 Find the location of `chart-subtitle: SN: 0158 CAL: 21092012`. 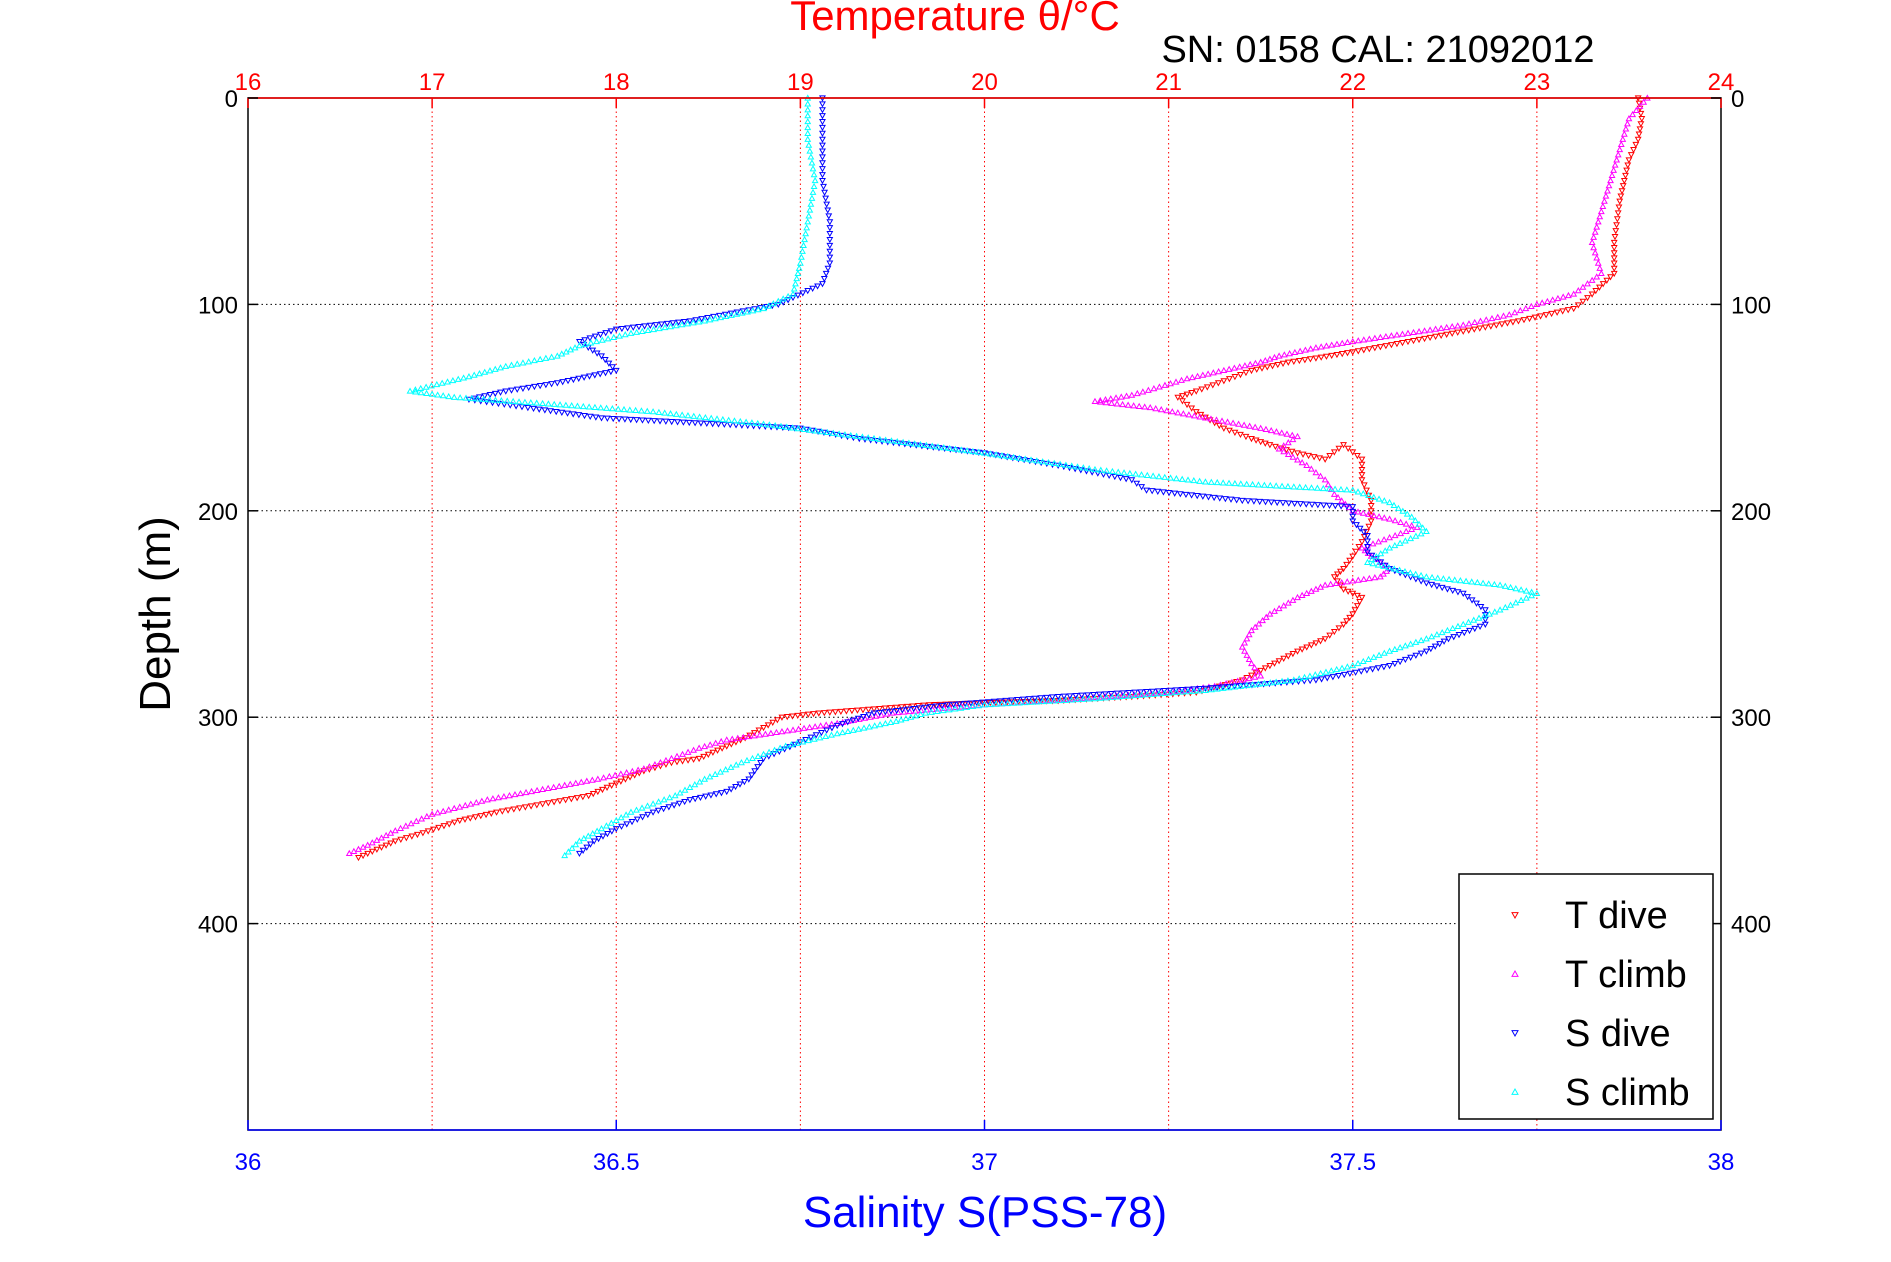

chart-subtitle: SN: 0158 CAL: 21092012 is located at coordinates (1377, 50).